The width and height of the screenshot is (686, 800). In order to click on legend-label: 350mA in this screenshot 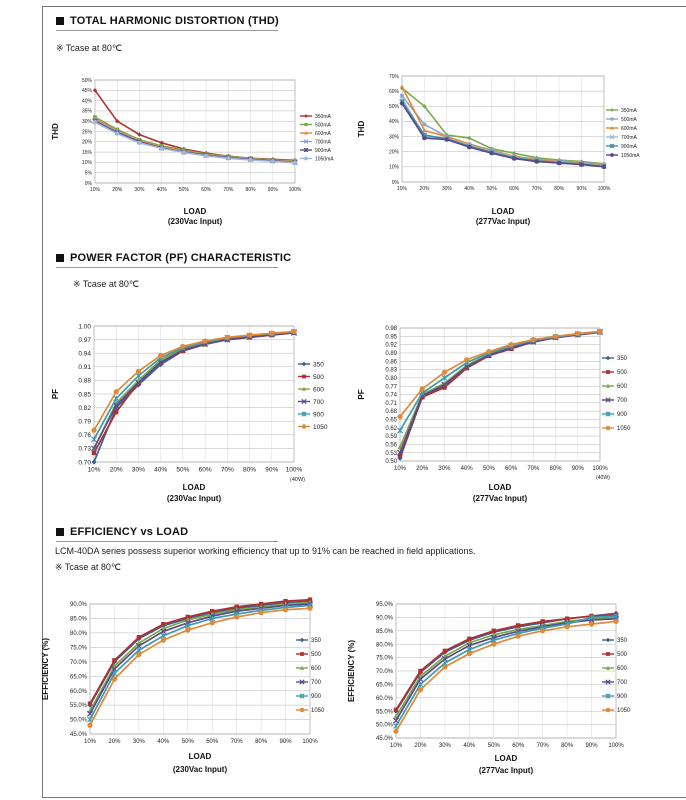, I will do `click(323, 117)`.